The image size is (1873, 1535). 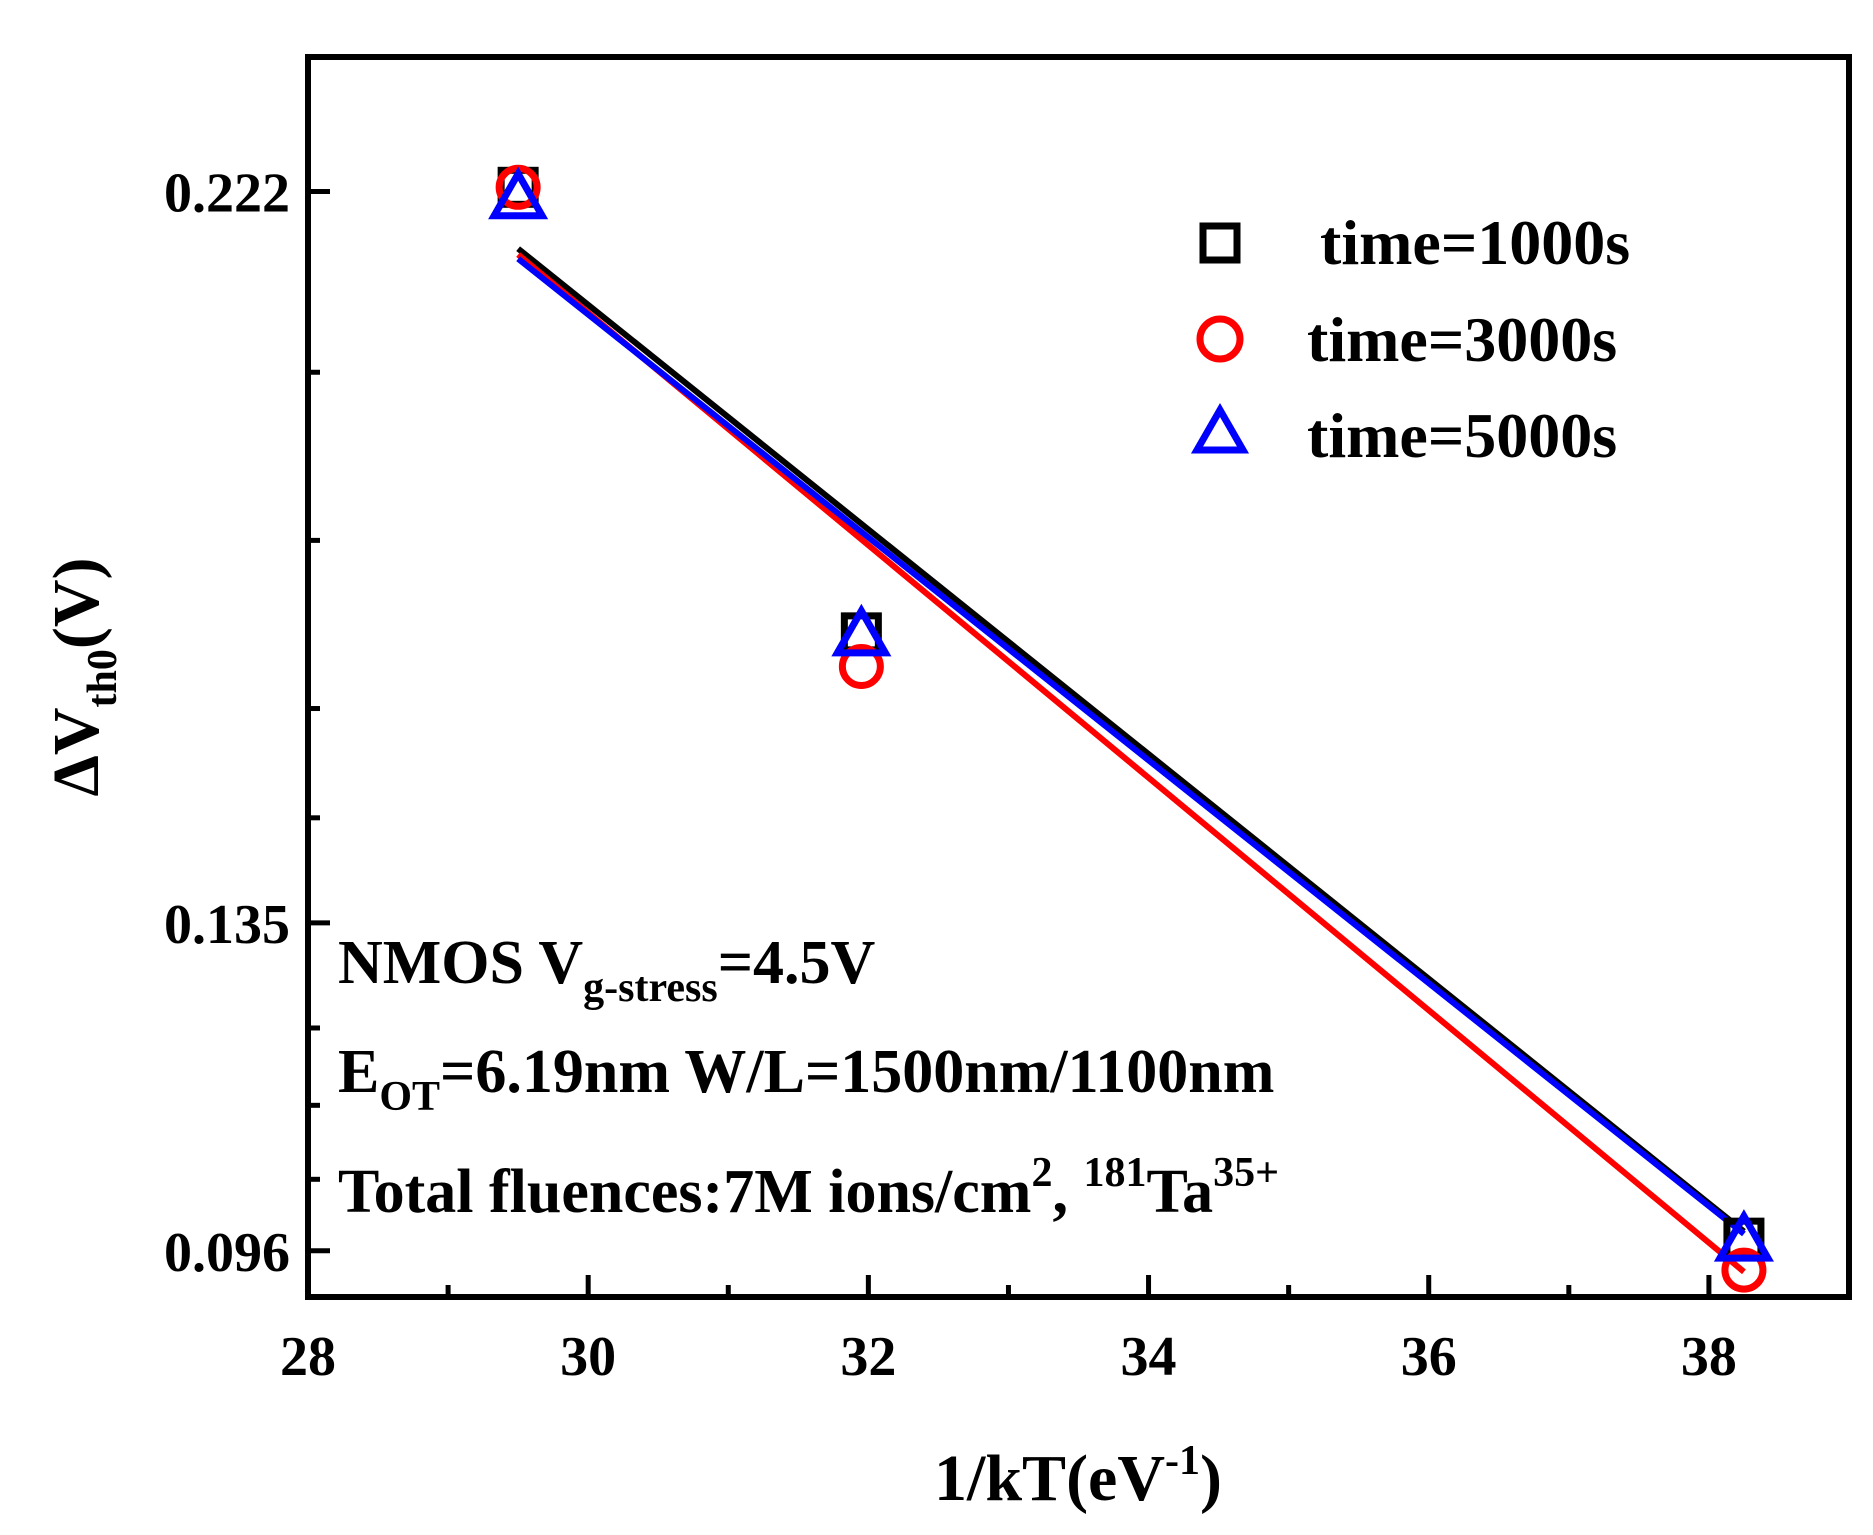 What do you see at coordinates (1066, 1331) in the screenshot?
I see `x-axis-ticks: 28 30 32 34 36 38` at bounding box center [1066, 1331].